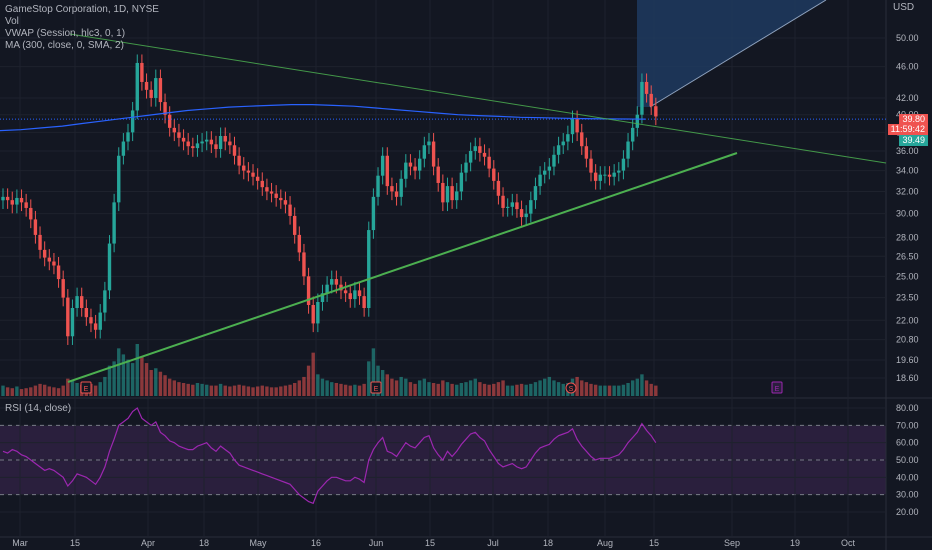 Image resolution: width=932 pixels, height=550 pixels. What do you see at coordinates (907, 477) in the screenshot?
I see `rsi-tick-label: 40.00` at bounding box center [907, 477].